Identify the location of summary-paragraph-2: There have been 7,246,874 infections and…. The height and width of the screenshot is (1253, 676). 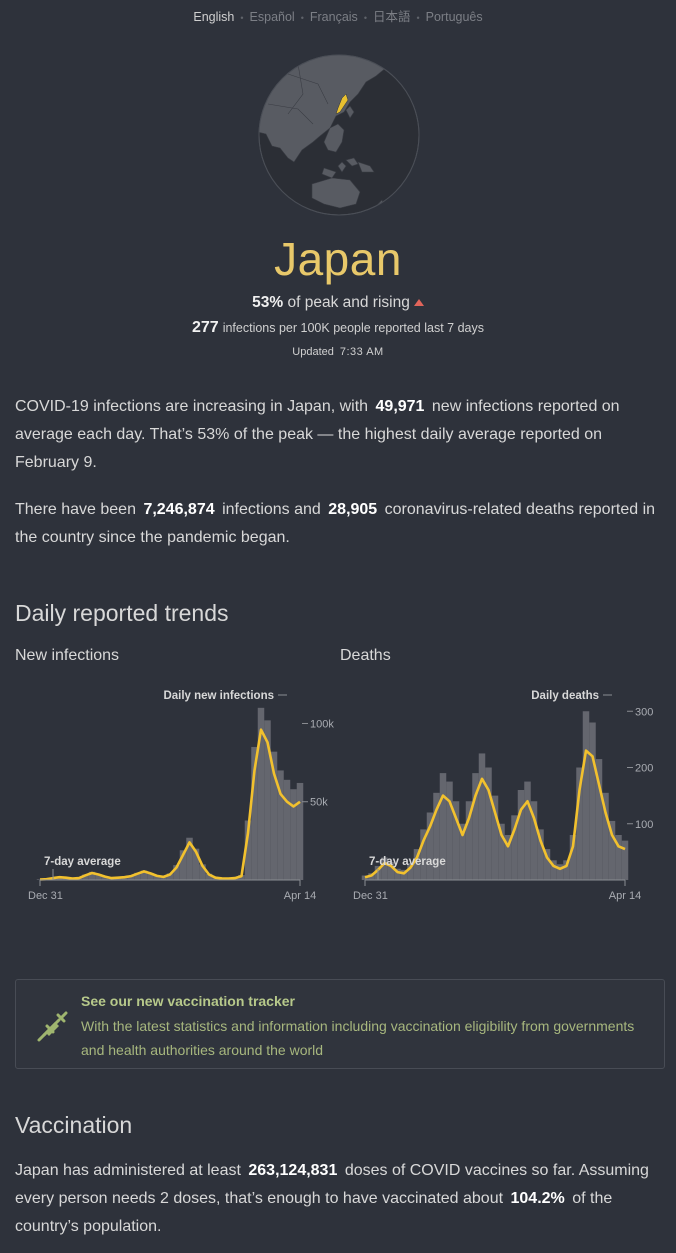
(335, 523).